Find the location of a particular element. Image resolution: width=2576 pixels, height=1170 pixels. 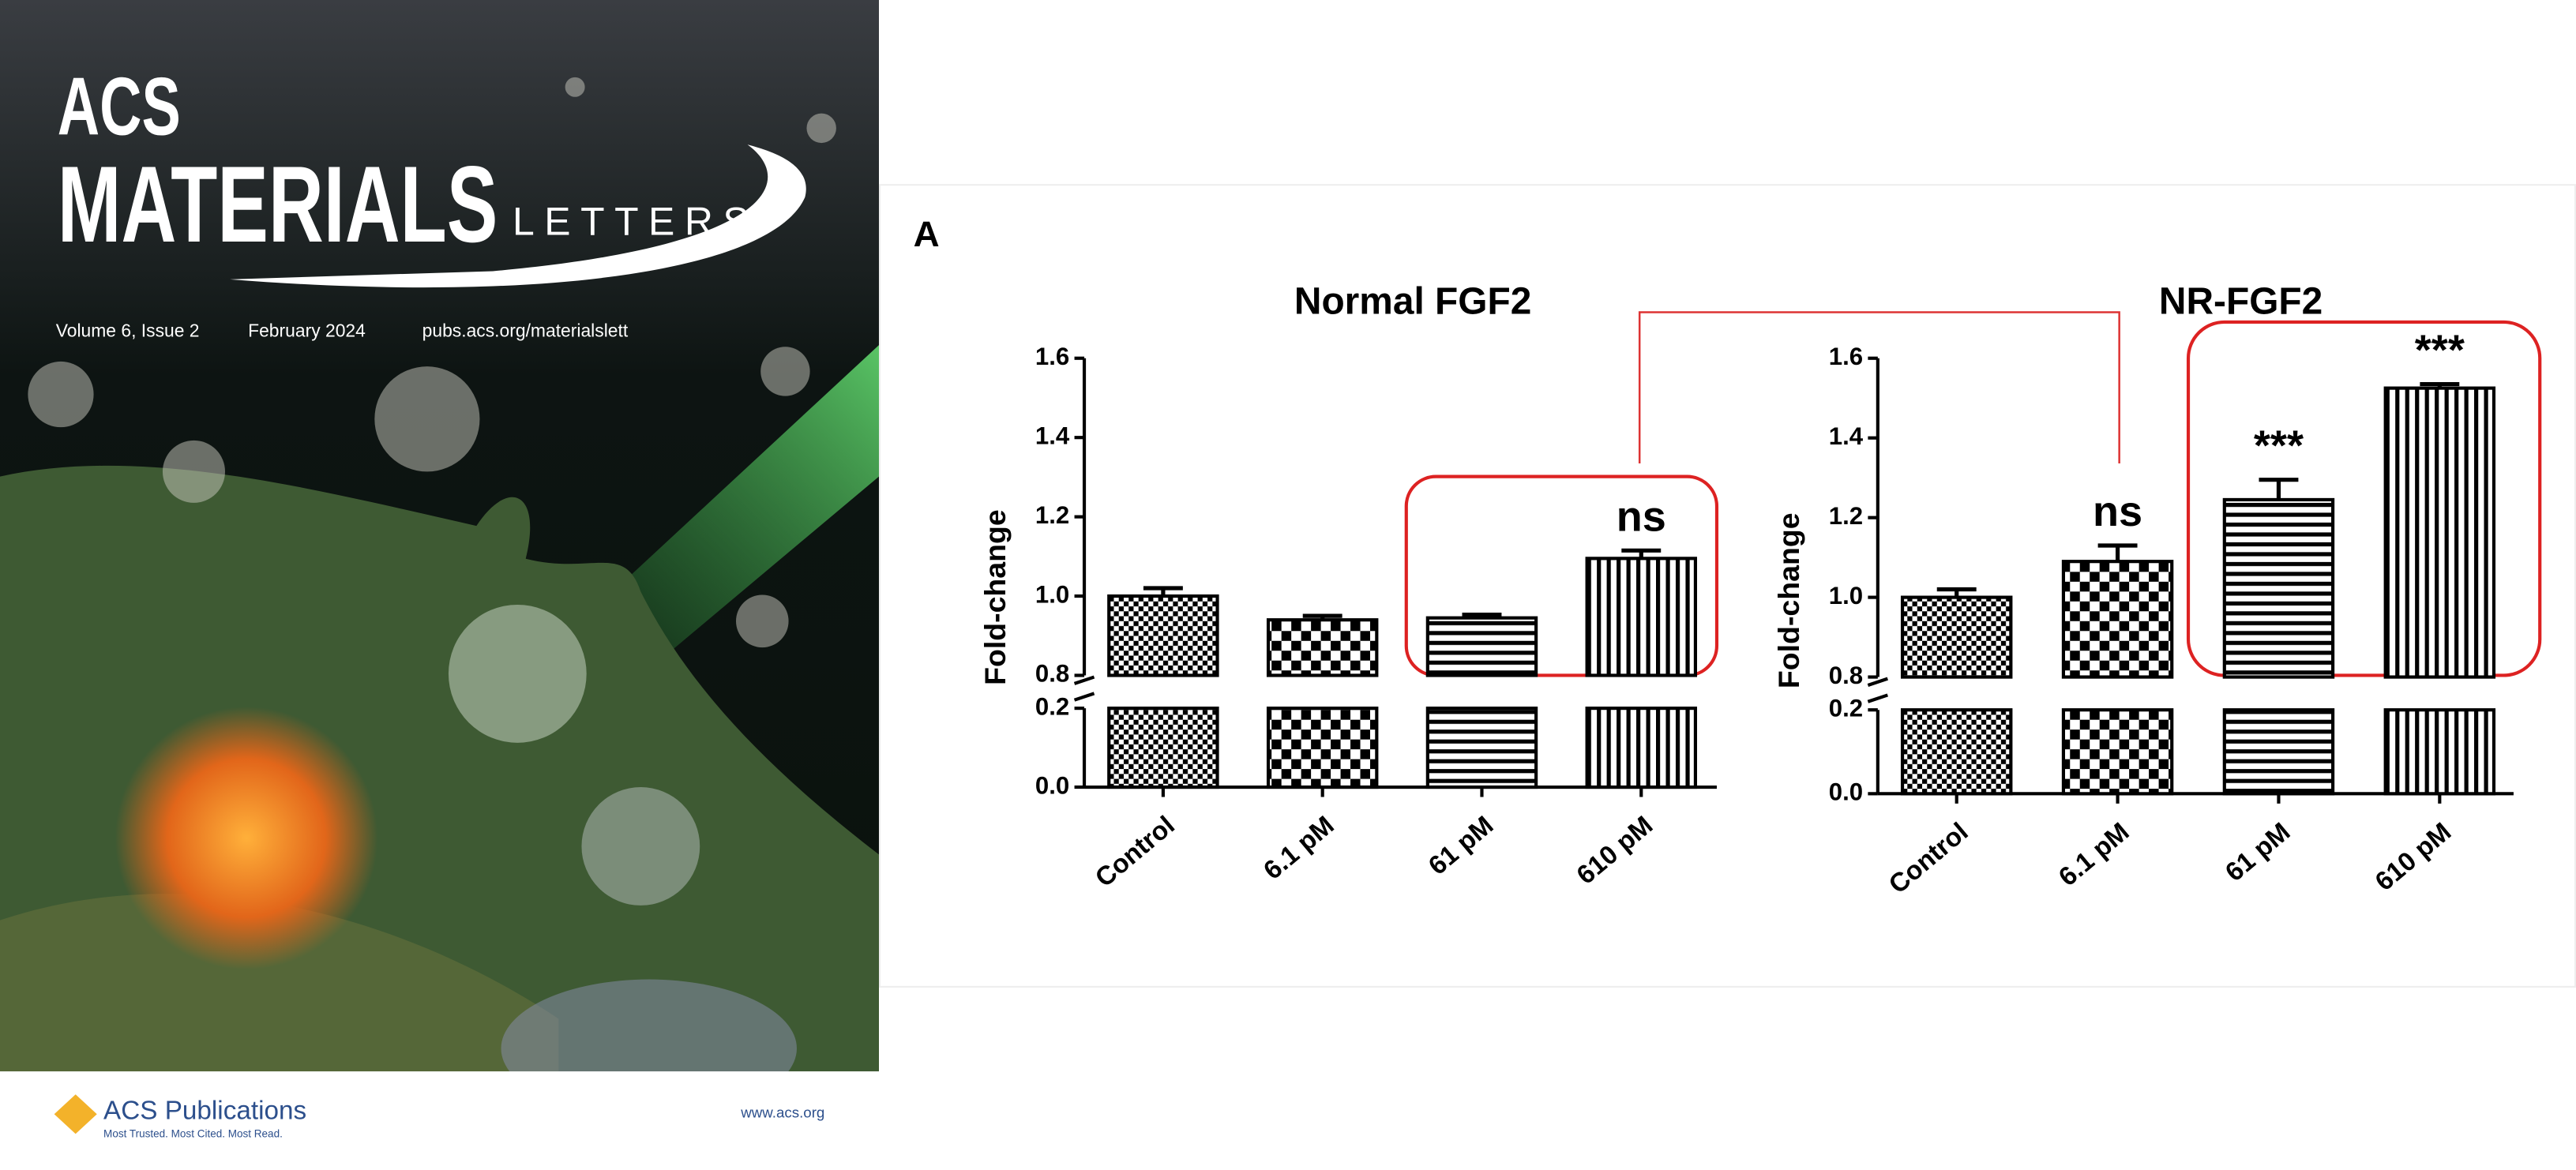

publisher-tagline: Most Trusted. Most Cited. Most Read. is located at coordinates (193, 1133).